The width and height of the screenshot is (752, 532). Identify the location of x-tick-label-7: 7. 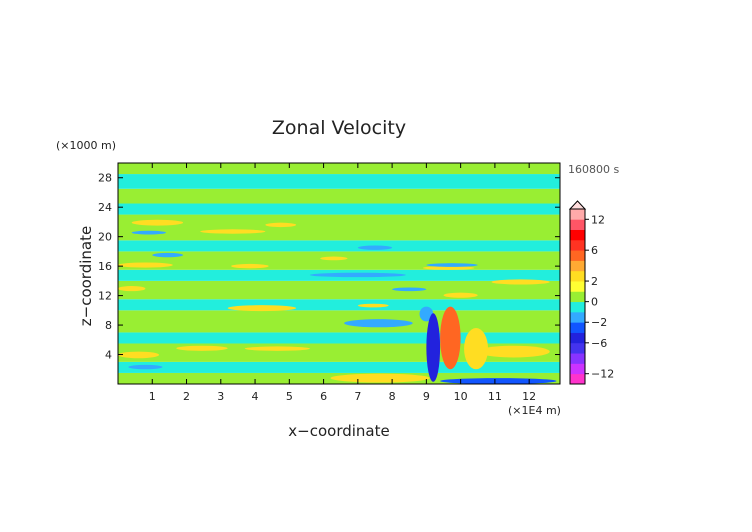
(357, 396).